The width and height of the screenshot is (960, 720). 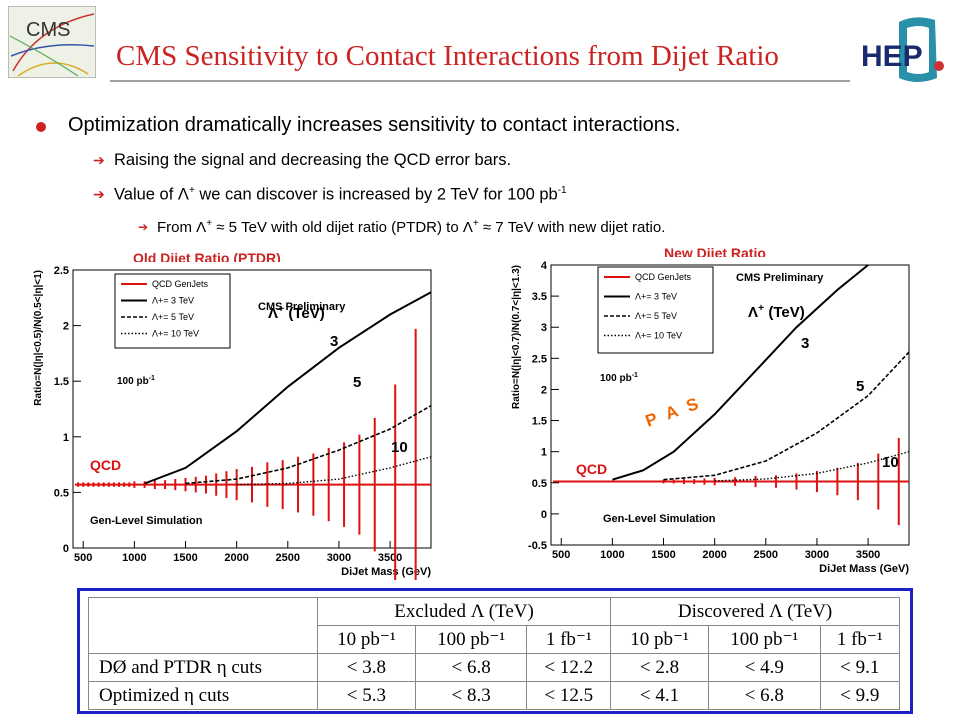 I want to click on y-axis-label: Ratio=N(|η|<0.7)/N(0.7<|η|<1.3), so click(x=516, y=337).